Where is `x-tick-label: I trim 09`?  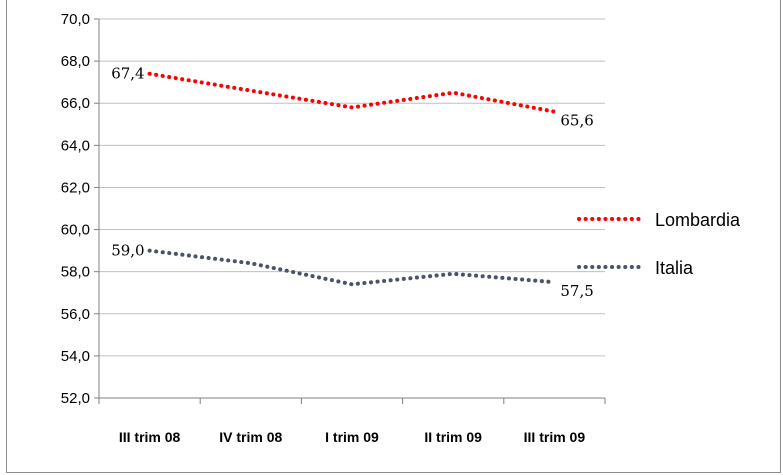 x-tick-label: I trim 09 is located at coordinates (352, 437).